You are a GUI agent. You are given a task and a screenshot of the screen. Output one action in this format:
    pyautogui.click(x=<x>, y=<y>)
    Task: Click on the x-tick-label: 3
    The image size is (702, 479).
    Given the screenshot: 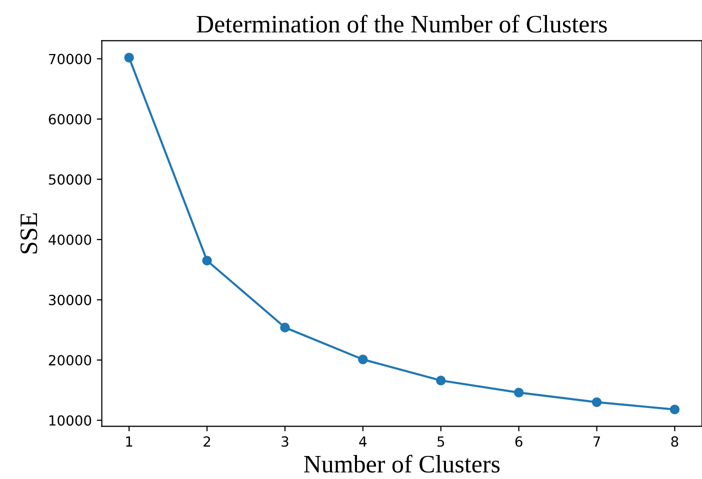 What is the action you would take?
    pyautogui.click(x=285, y=441)
    